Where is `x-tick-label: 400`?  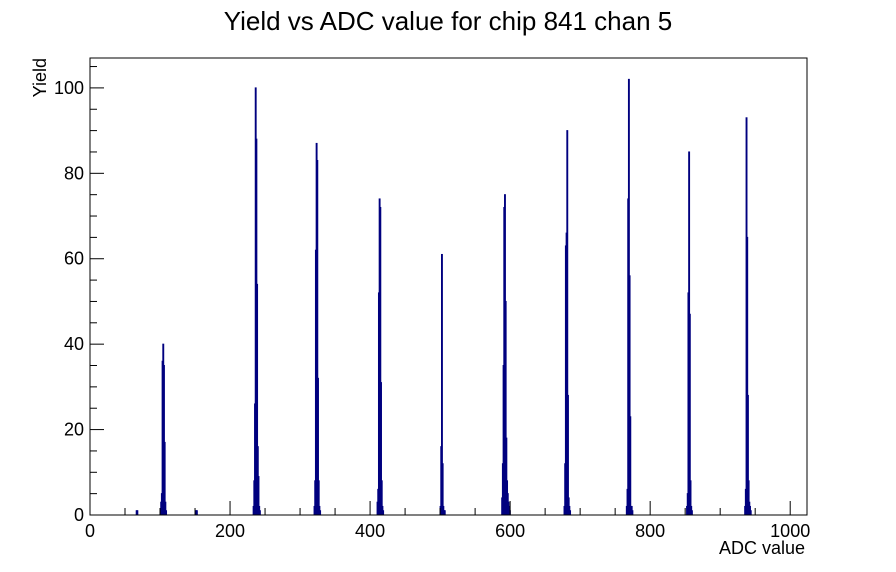
x-tick-label: 400 is located at coordinates (370, 531).